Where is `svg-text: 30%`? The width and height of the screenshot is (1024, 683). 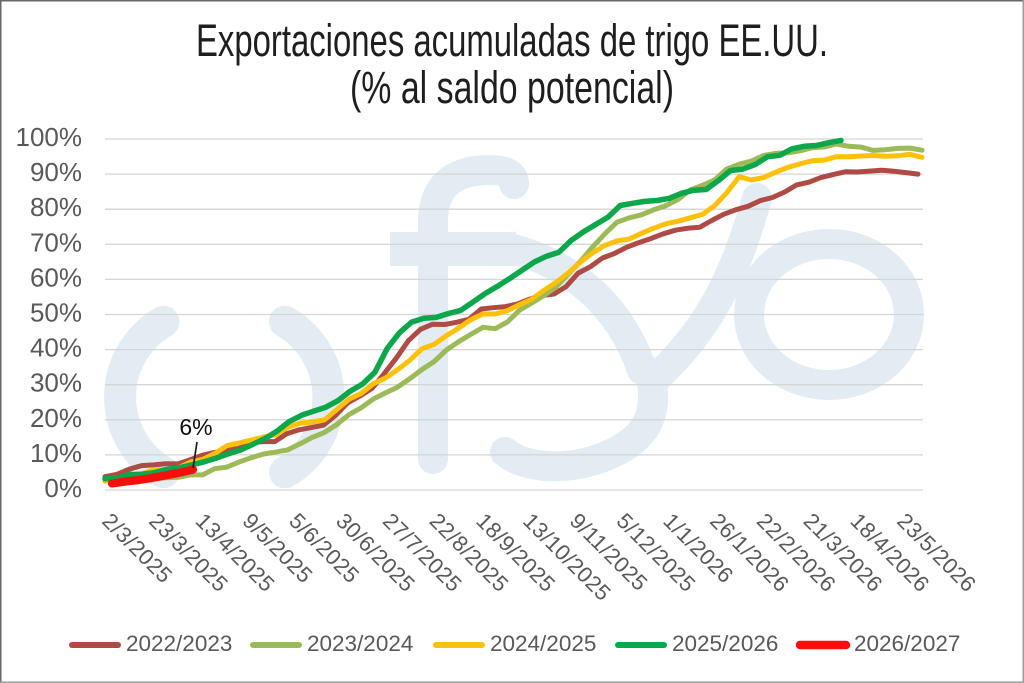 svg-text: 30% is located at coordinates (56, 383).